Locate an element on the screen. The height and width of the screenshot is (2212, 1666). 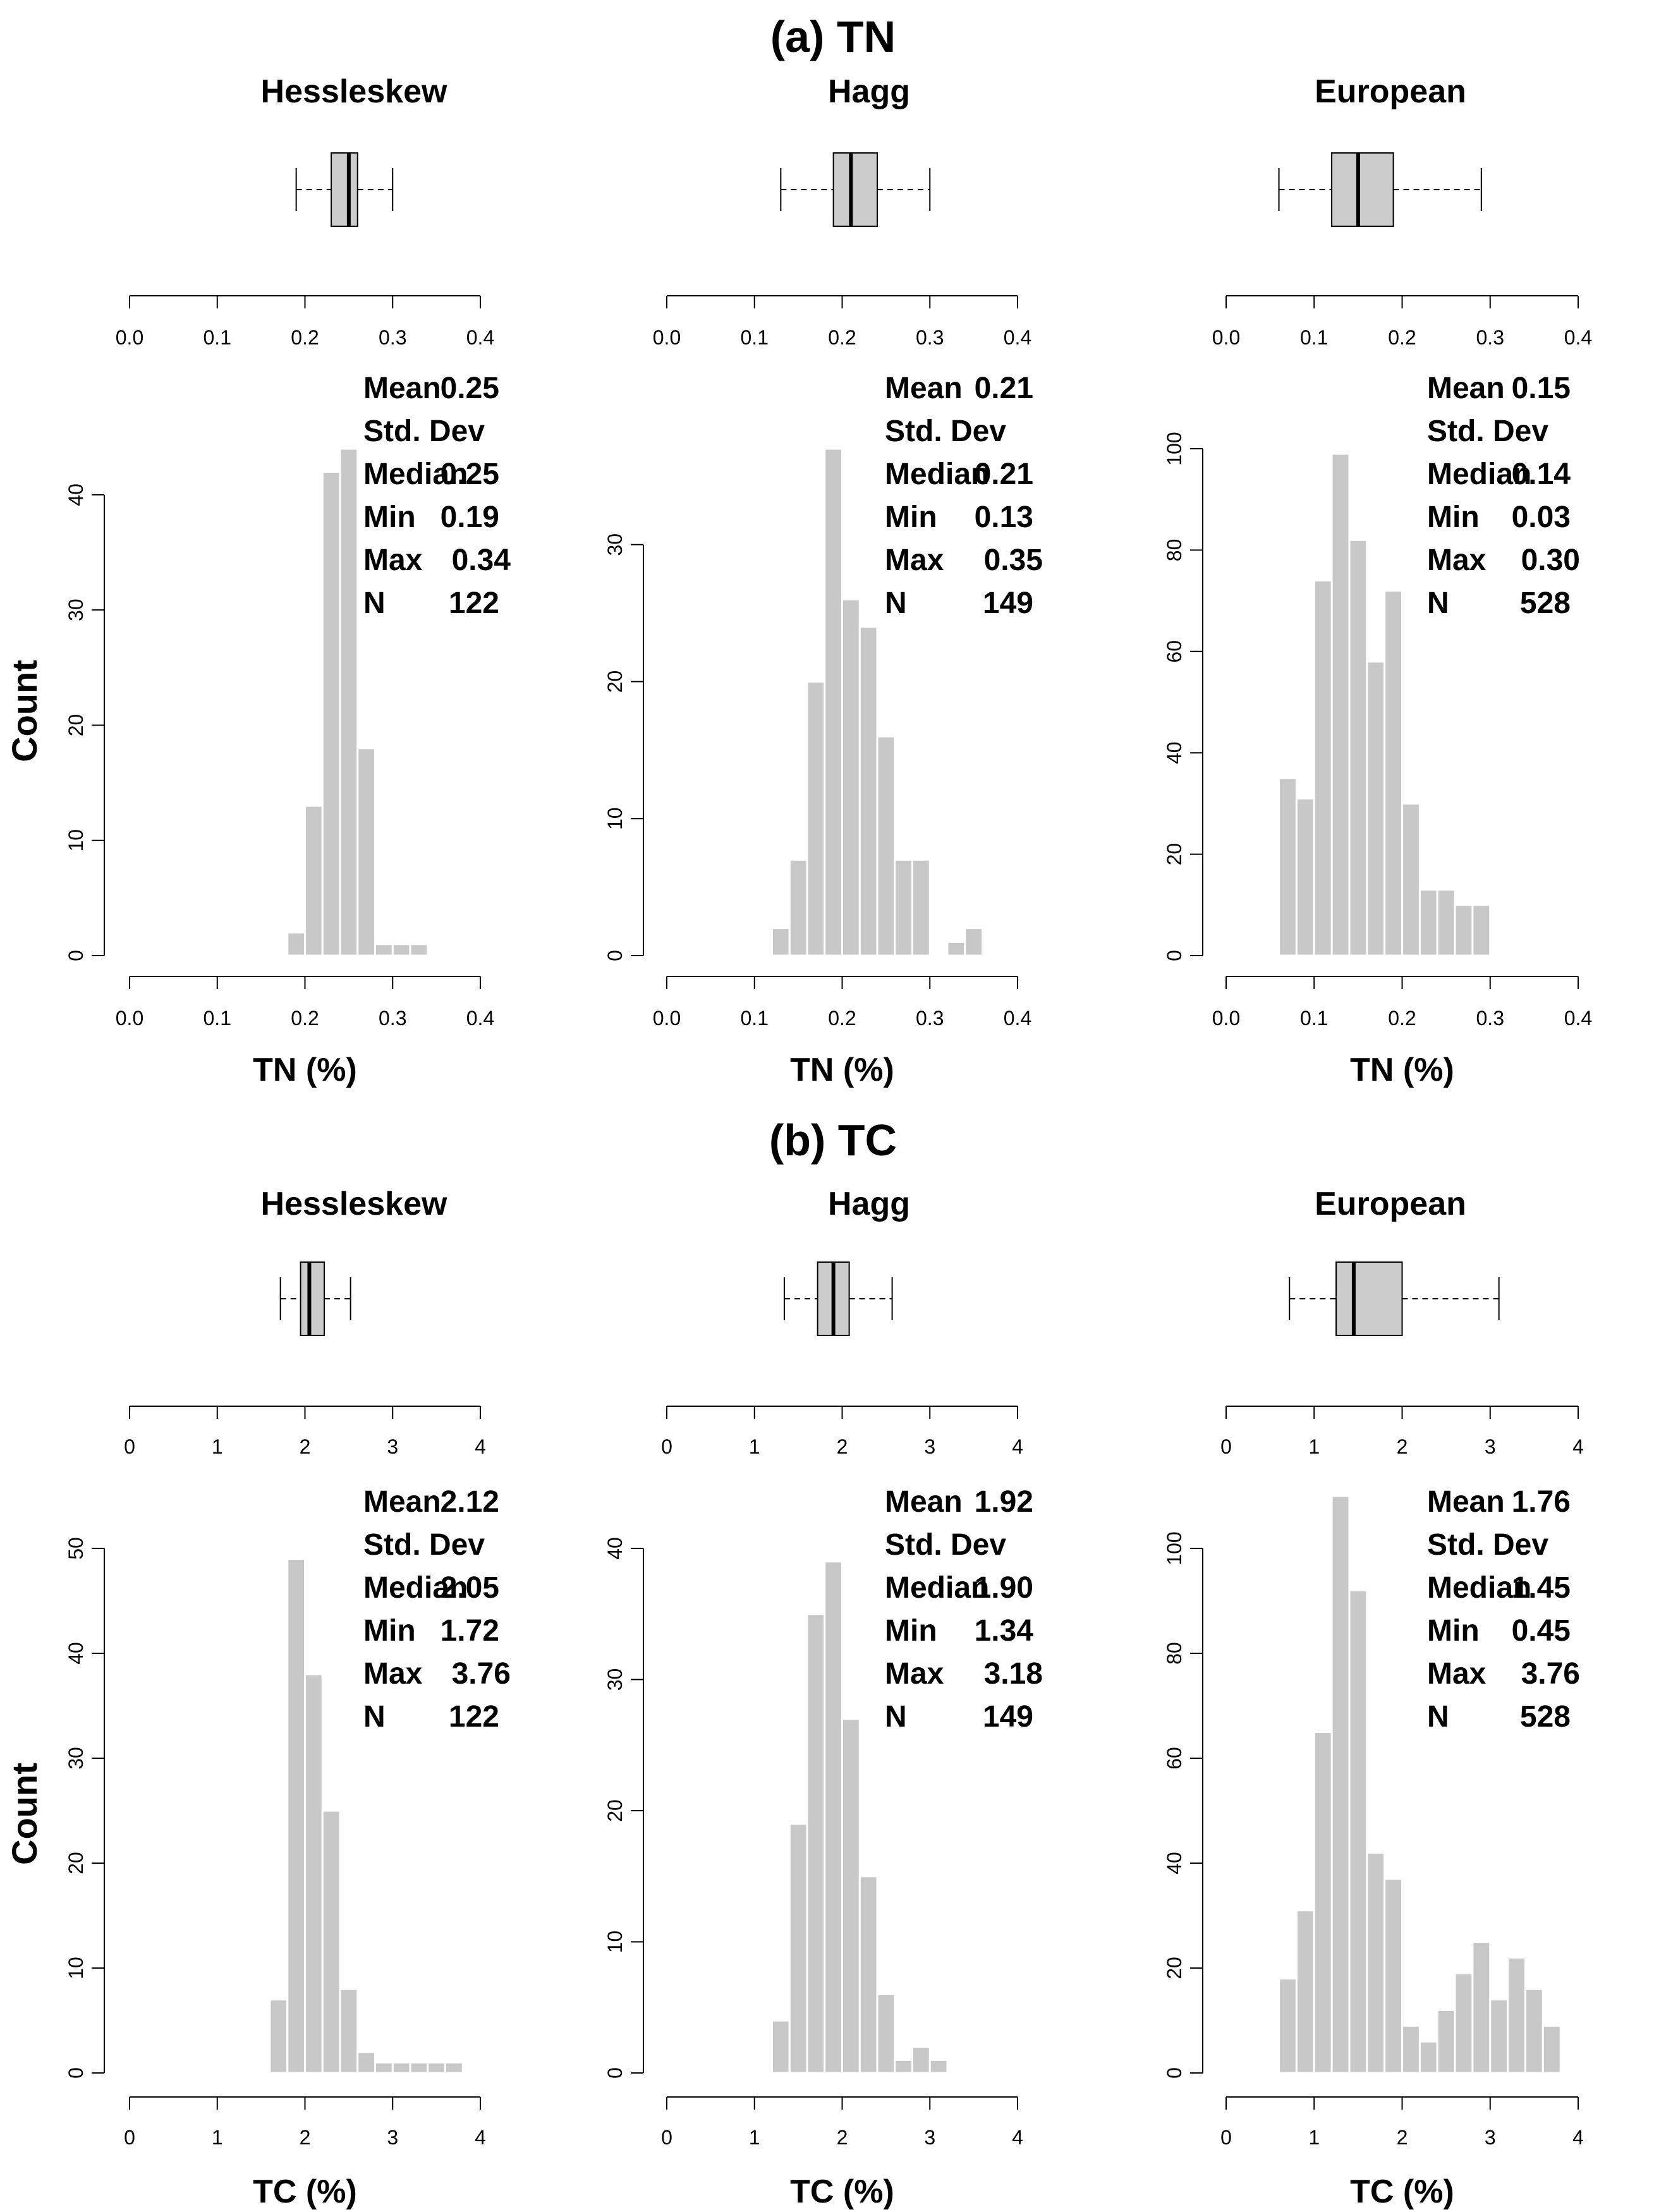
x-tick-label-top: 0.4 is located at coordinates (1017, 337).